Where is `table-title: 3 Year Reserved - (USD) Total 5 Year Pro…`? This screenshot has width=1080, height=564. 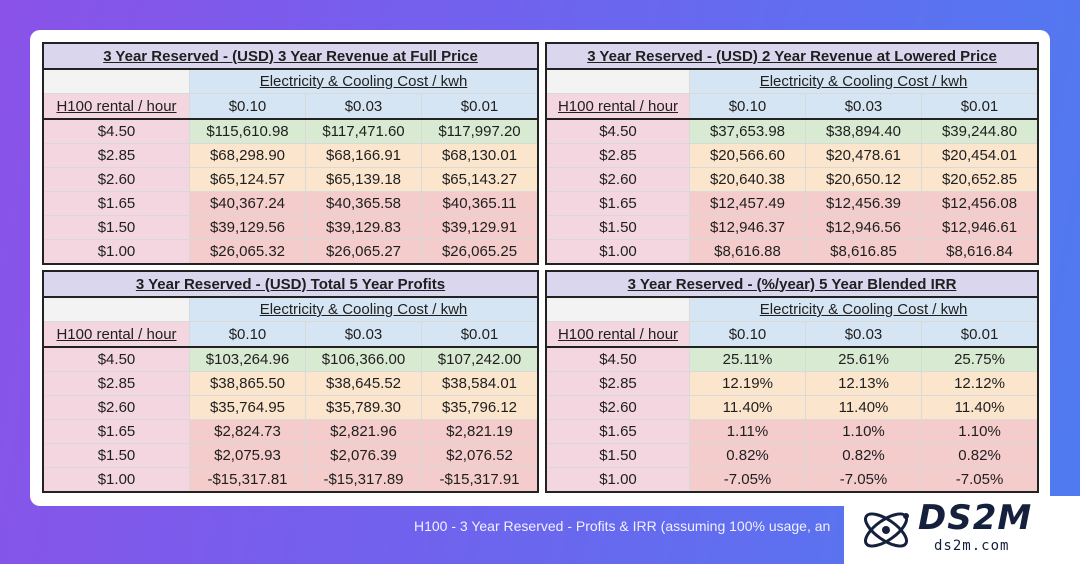
table-title: 3 Year Reserved - (USD) Total 5 Year Pro… is located at coordinates (290, 284).